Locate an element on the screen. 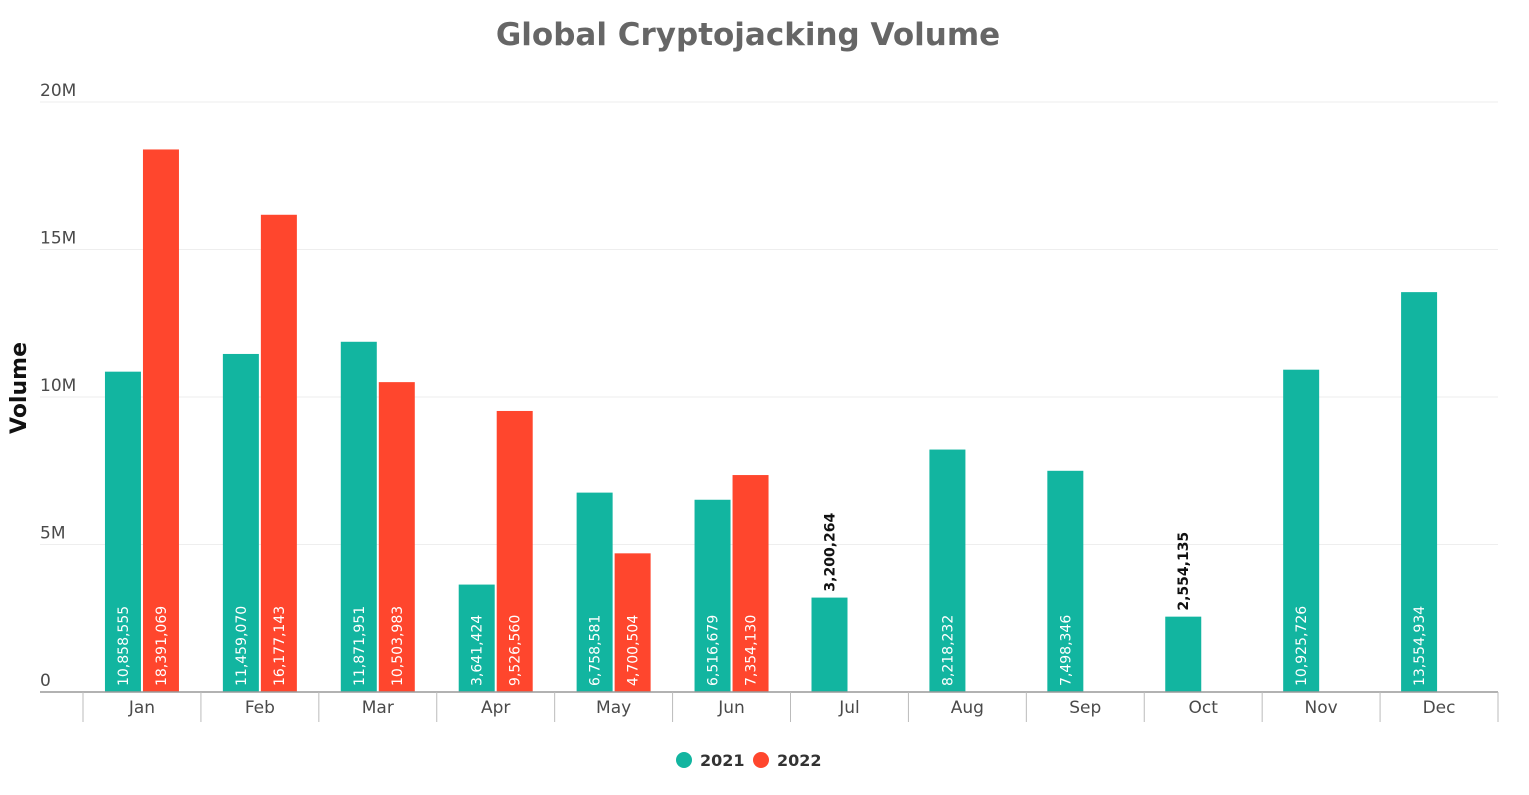 The height and width of the screenshot is (795, 1529). bar-2022-Feb is located at coordinates (278, 453).